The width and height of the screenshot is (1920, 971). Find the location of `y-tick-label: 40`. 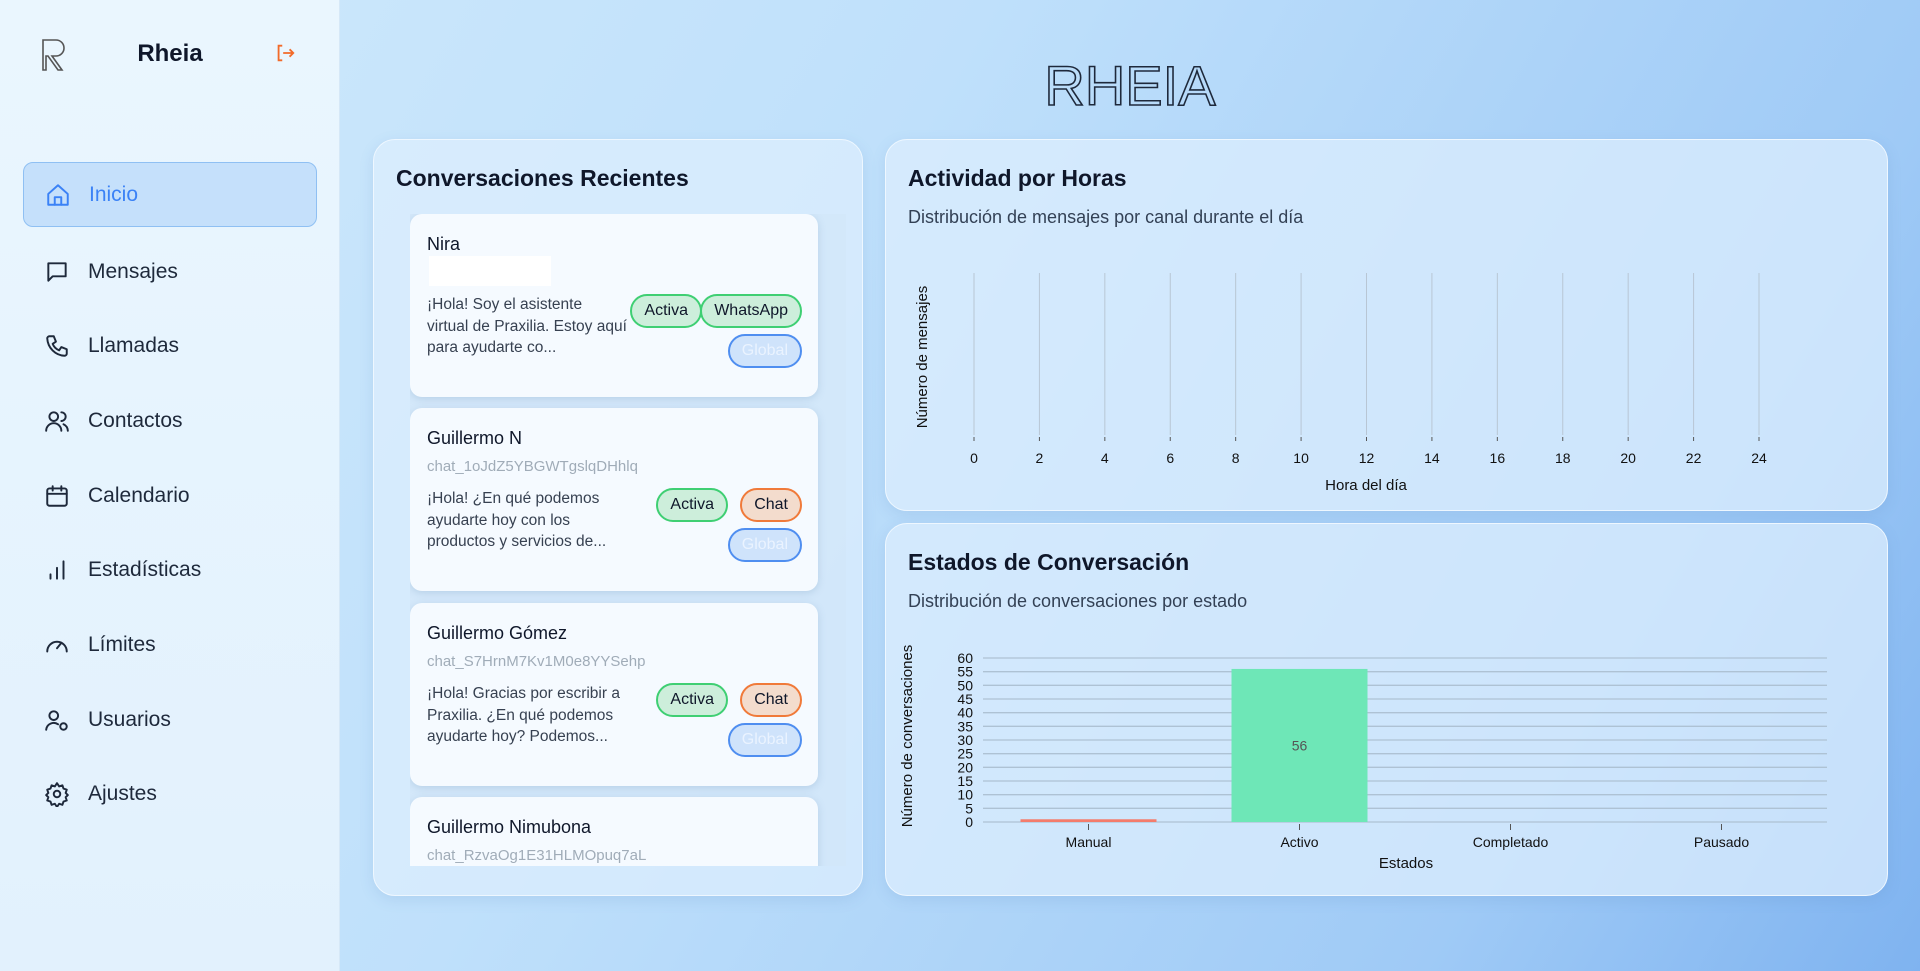

y-tick-label: 40 is located at coordinates (965, 713).